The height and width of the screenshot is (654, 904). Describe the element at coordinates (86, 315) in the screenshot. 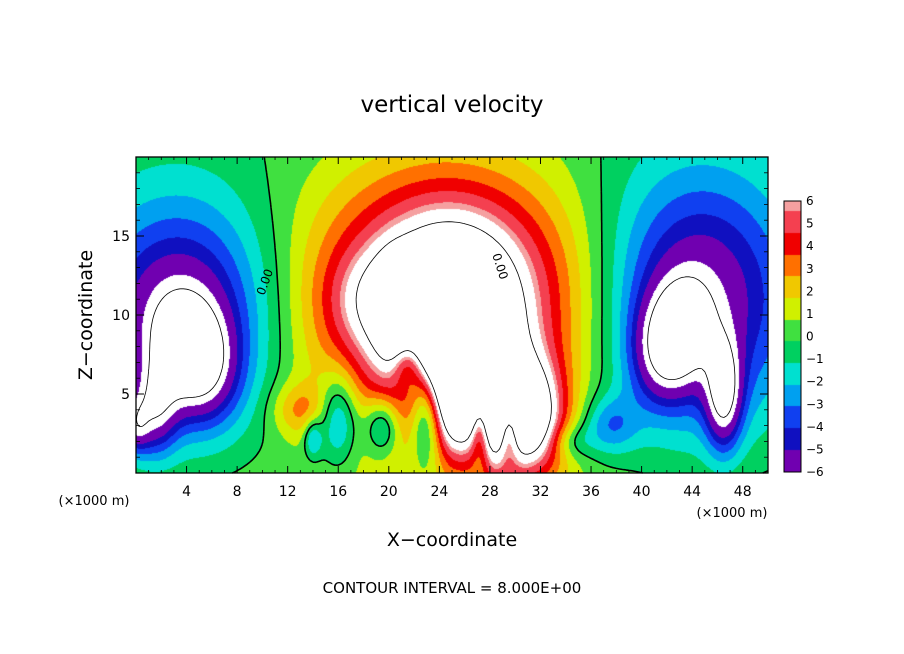

I see `y-axis-label: Z−coordinate` at that location.